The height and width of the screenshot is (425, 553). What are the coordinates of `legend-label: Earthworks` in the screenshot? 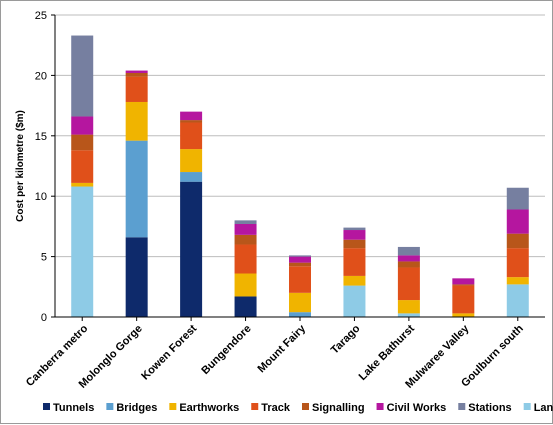 It's located at (209, 408).